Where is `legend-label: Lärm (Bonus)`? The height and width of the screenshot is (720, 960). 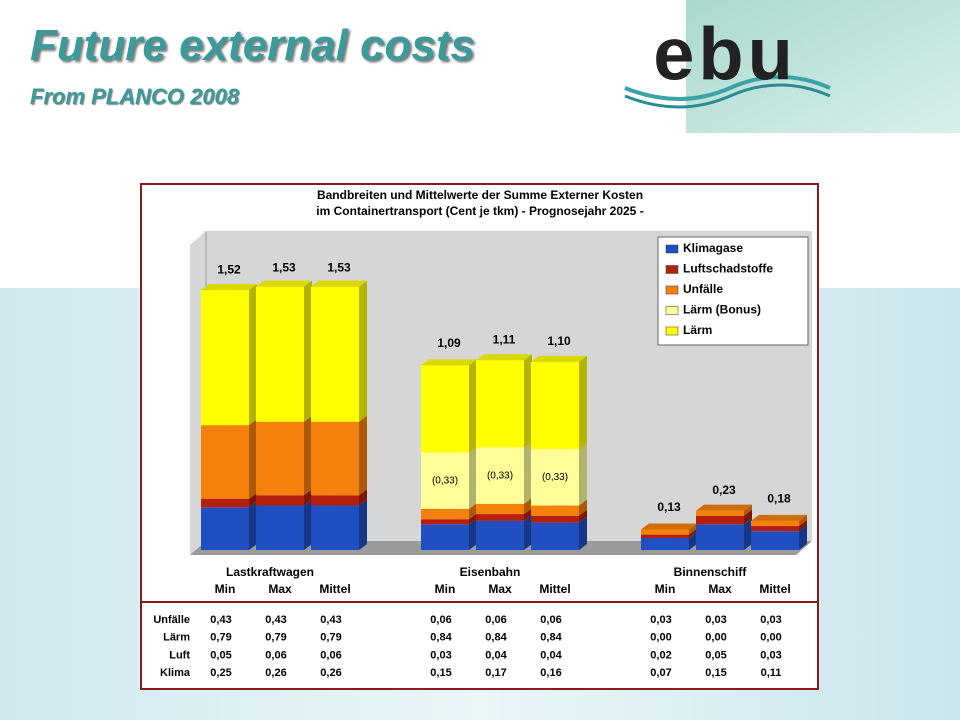
legend-label: Lärm (Bonus) is located at coordinates (722, 310).